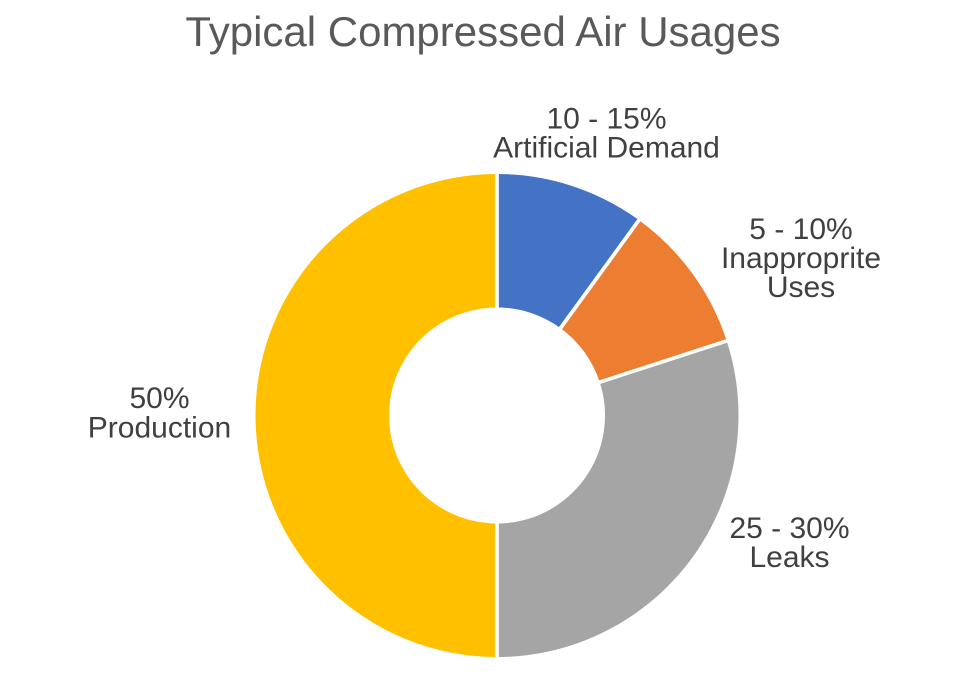 The width and height of the screenshot is (971, 693). Describe the element at coordinates (159, 398) in the screenshot. I see `svg-text: 50%` at that location.